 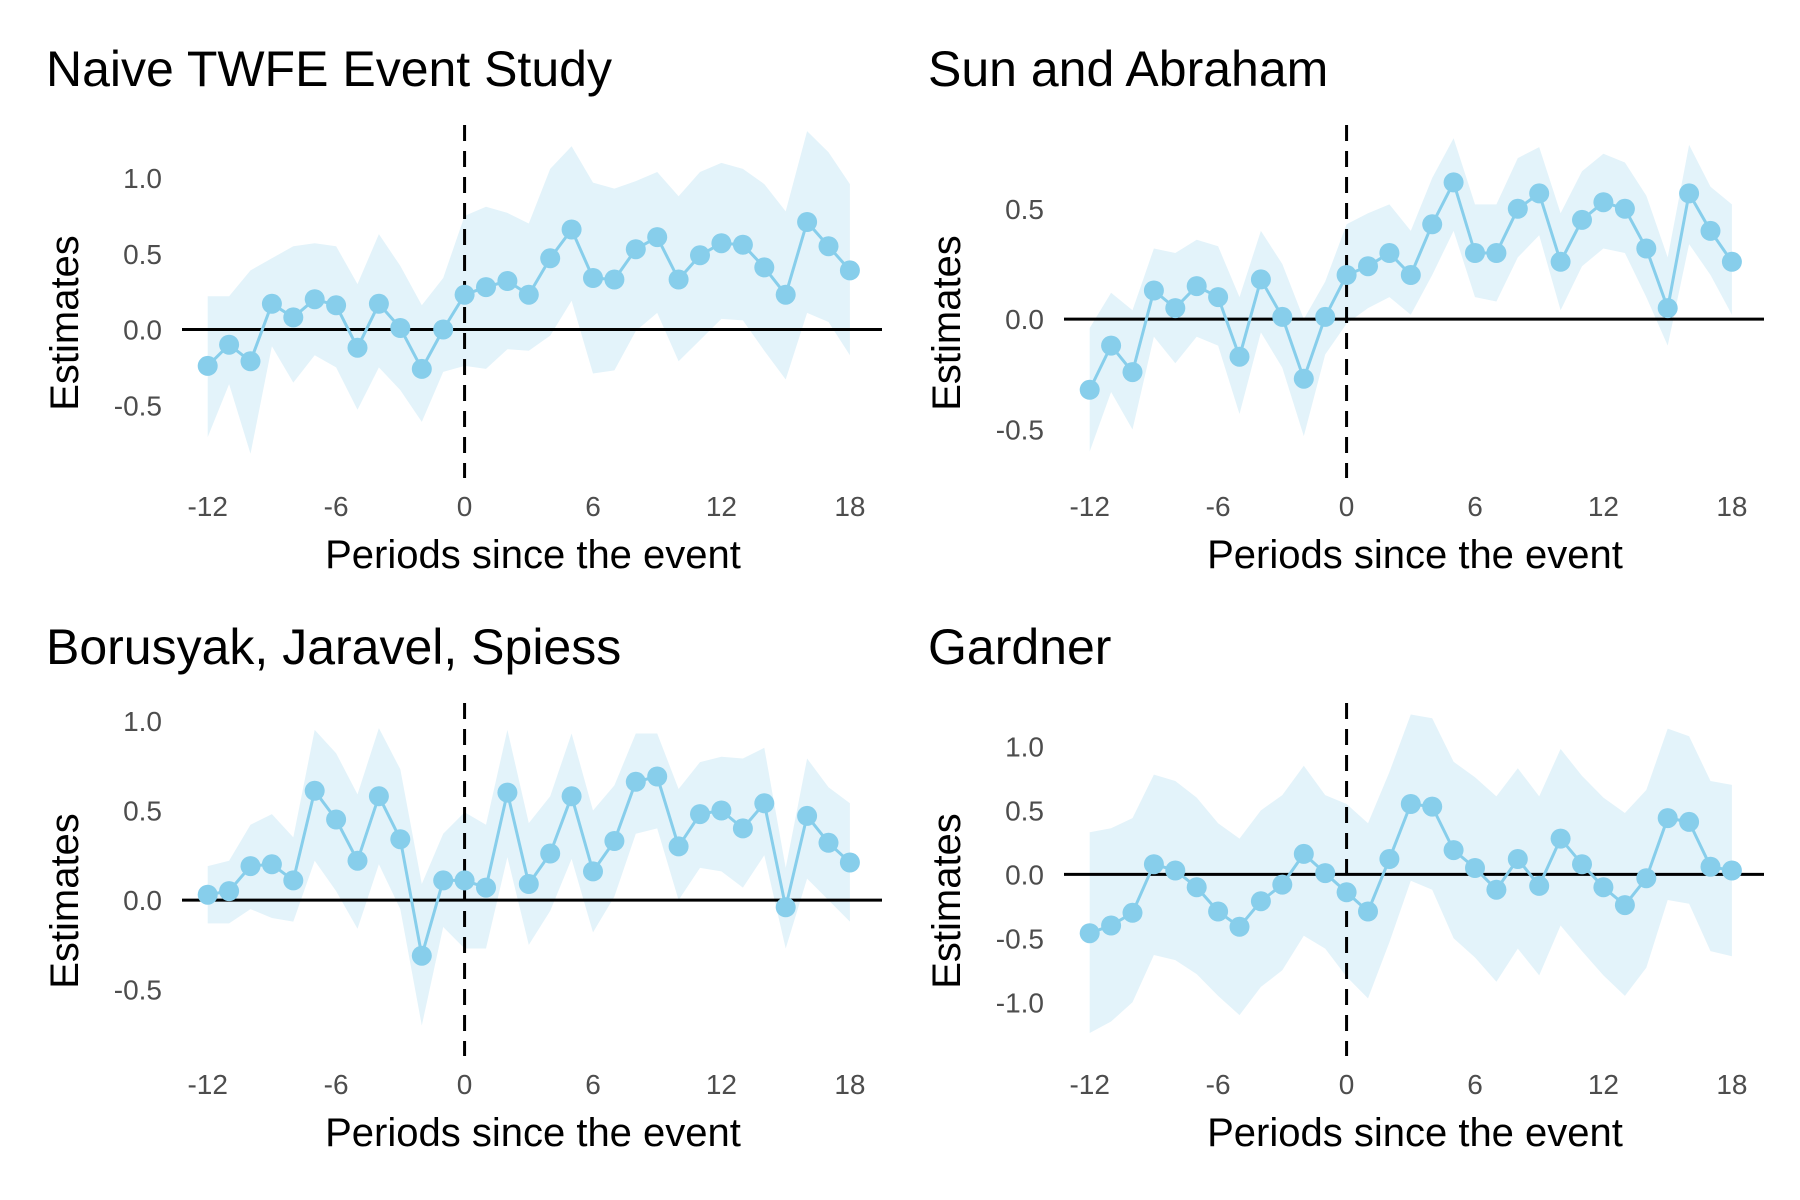 I want to click on y-axis-label: Estimates, so click(x=947, y=323).